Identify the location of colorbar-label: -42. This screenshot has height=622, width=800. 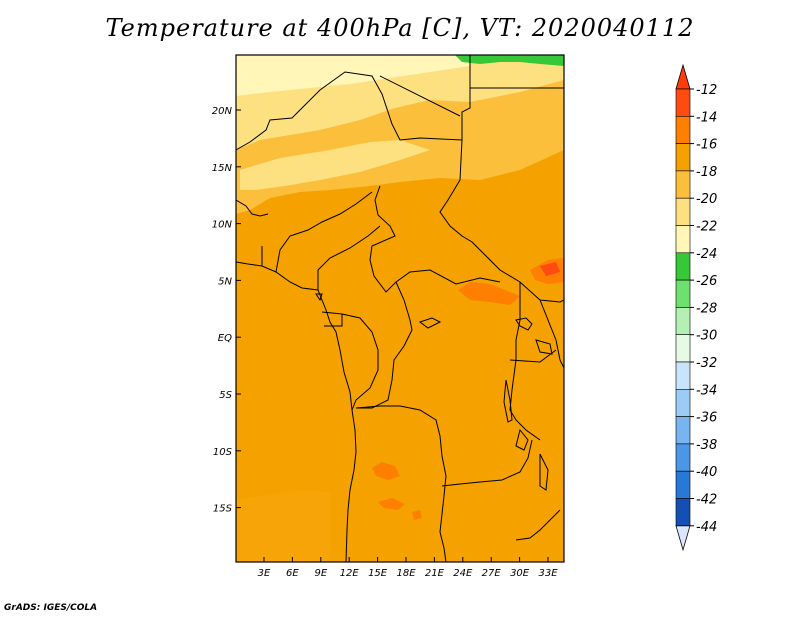
(706, 500).